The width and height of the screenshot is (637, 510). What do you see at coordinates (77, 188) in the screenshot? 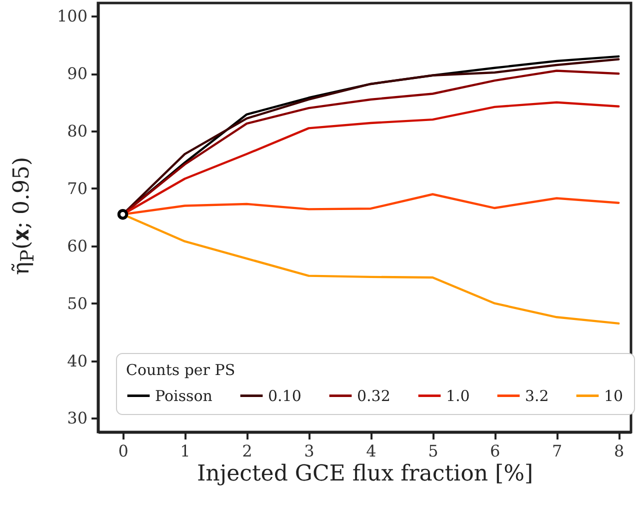
I see `y-tick-label: 70` at bounding box center [77, 188].